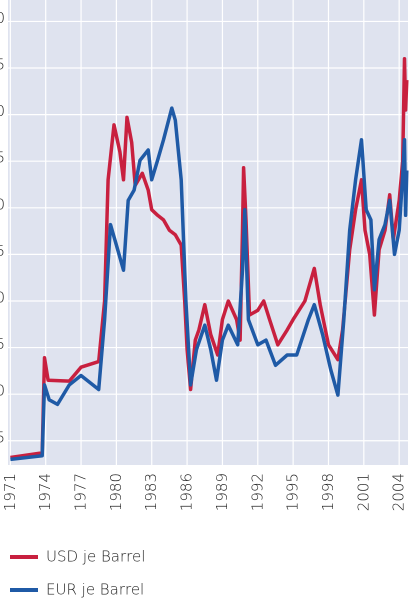  Describe the element at coordinates (2, 65) in the screenshot. I see `y-tick-label: 45` at that location.